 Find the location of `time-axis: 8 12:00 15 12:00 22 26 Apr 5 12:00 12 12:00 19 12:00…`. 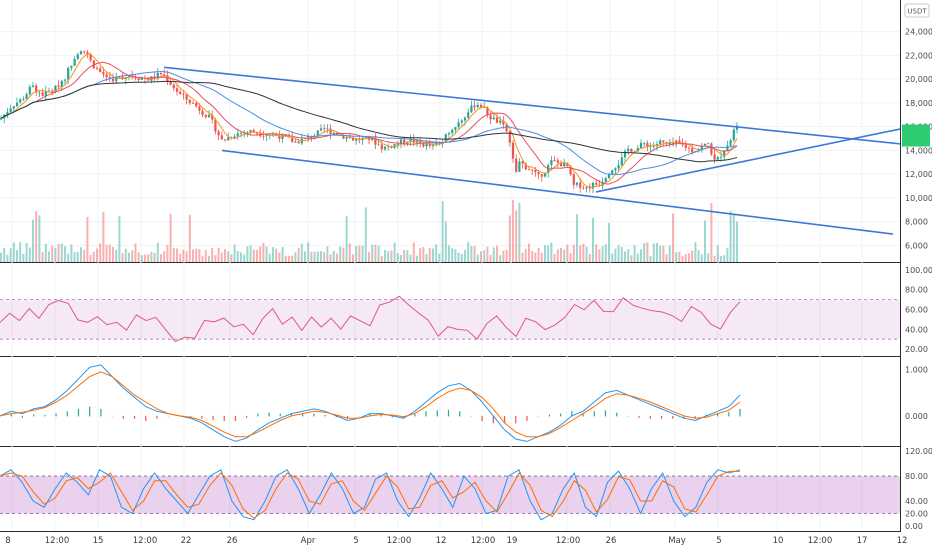

time-axis: 8 12:00 15 12:00 22 26 Apr 5 12:00 12 12:00 19 12:00… is located at coordinates (456, 541).